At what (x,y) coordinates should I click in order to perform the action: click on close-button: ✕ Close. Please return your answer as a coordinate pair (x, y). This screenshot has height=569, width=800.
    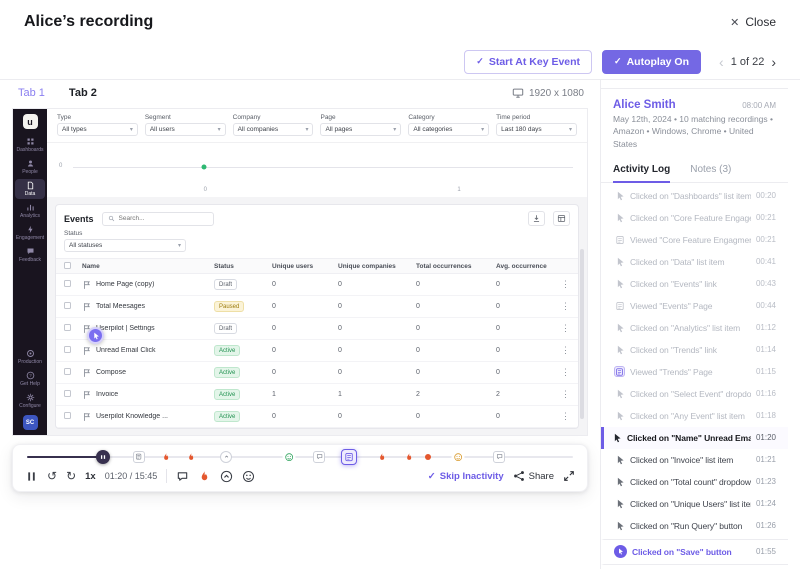
    Looking at the image, I should click on (753, 22).